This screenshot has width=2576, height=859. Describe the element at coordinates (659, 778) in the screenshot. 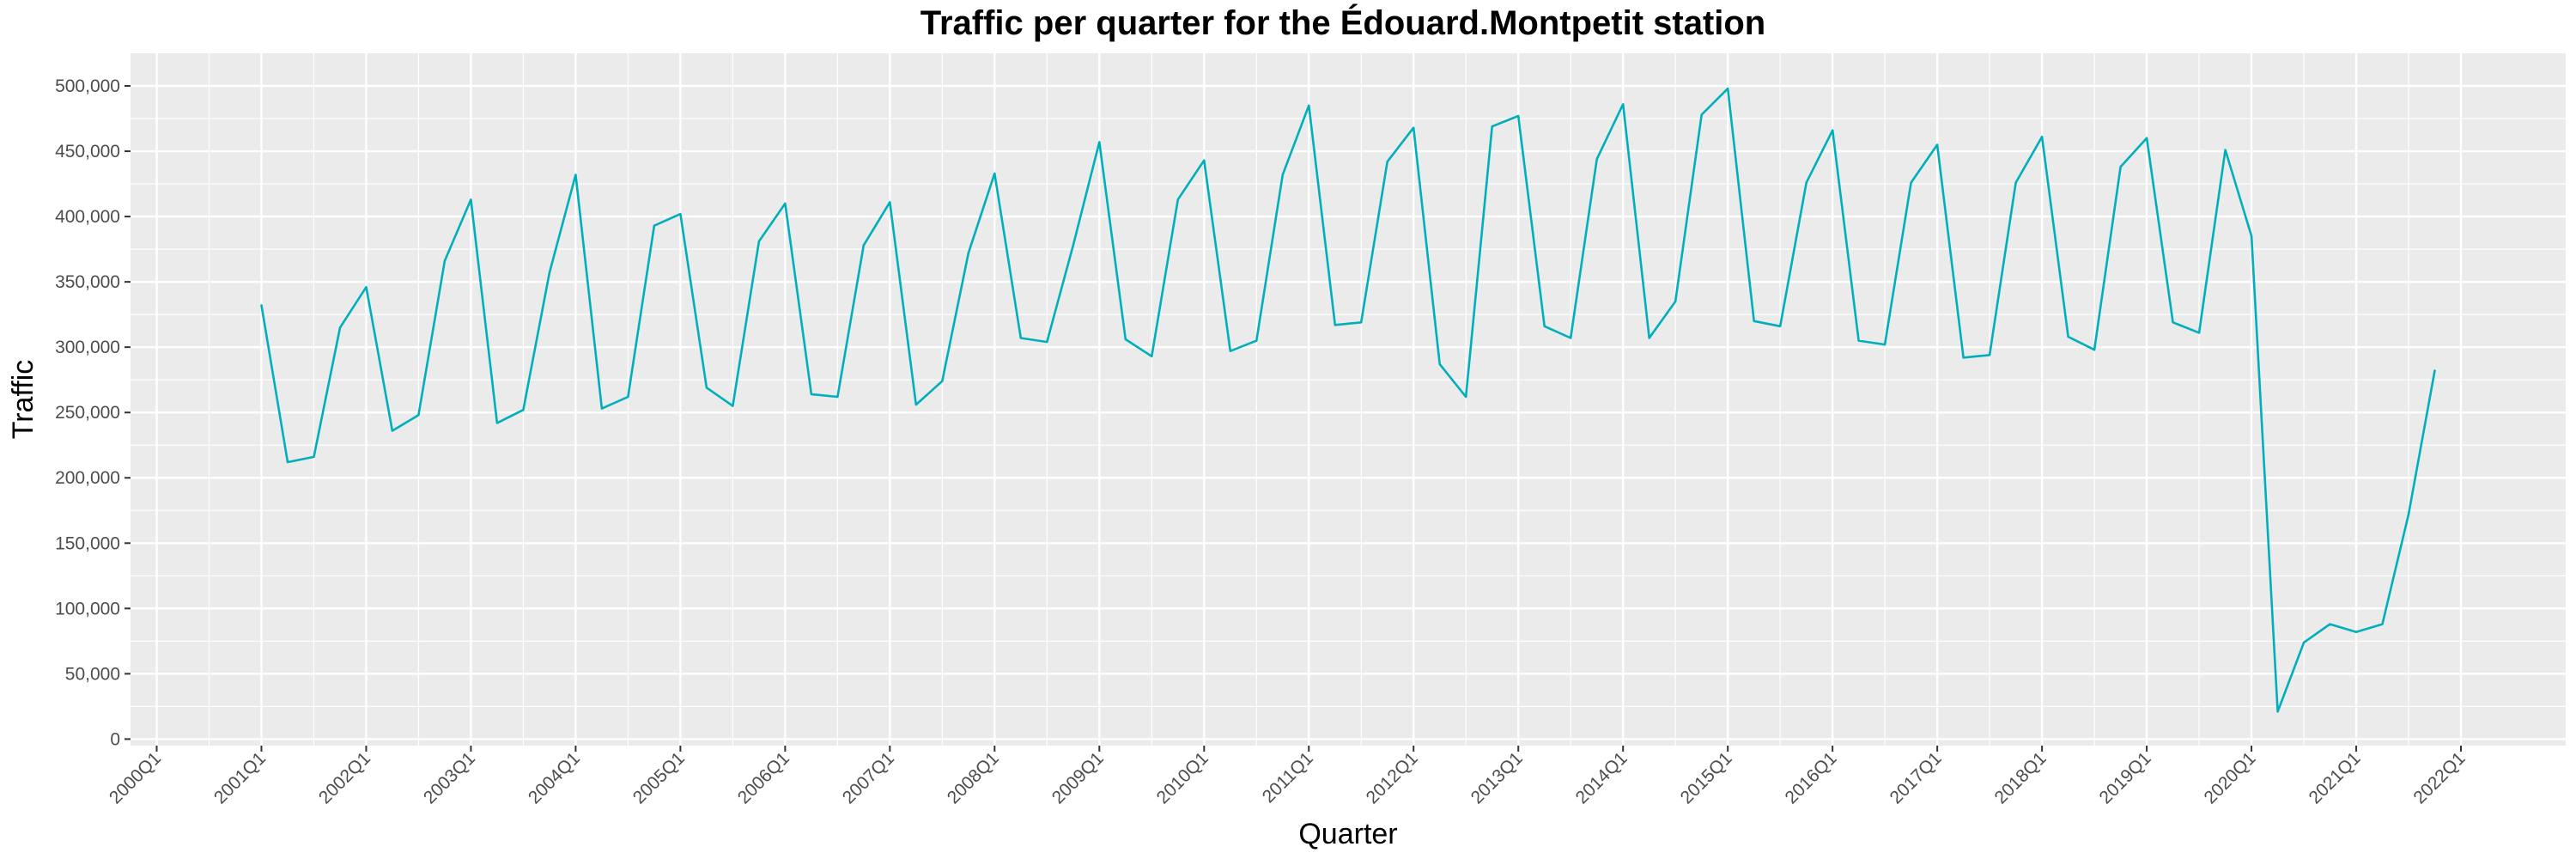

I see `x-tick-label: 2005Q1` at that location.